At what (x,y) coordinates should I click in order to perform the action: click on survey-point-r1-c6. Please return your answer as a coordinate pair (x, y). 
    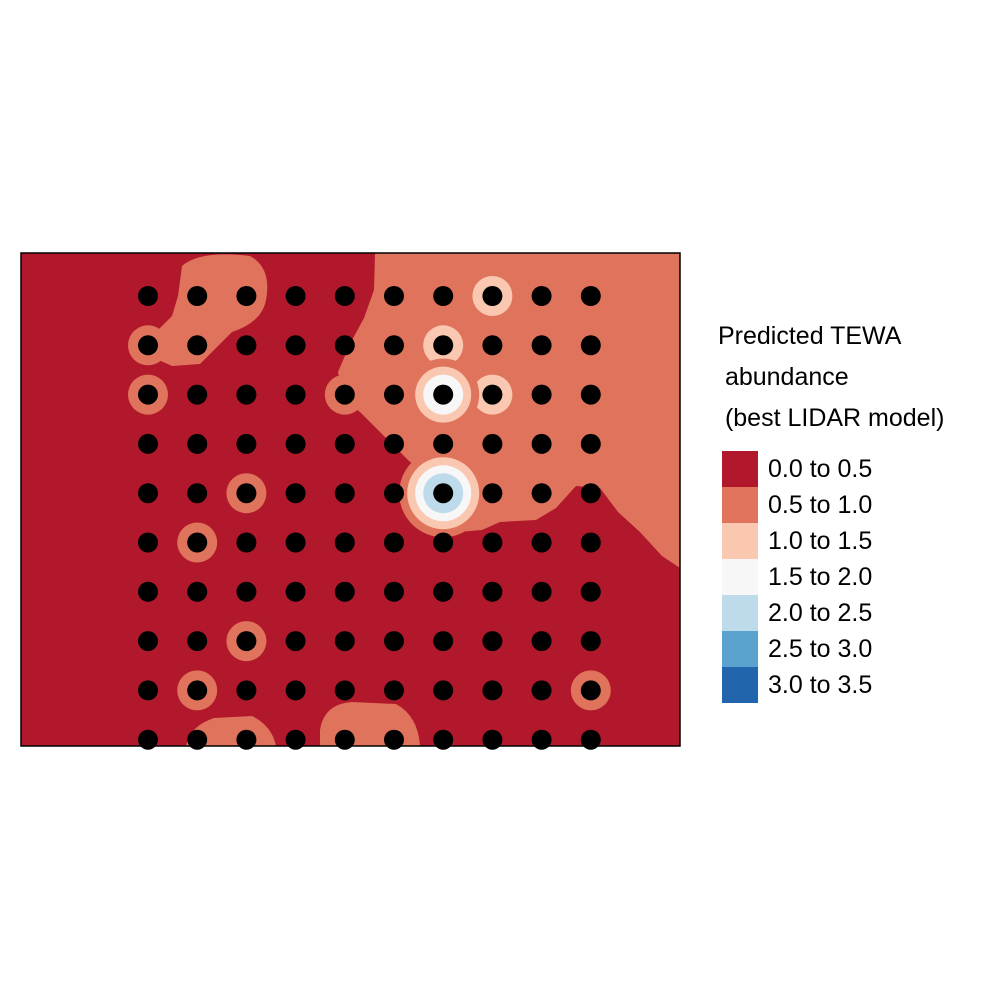
    Looking at the image, I should click on (394, 296).